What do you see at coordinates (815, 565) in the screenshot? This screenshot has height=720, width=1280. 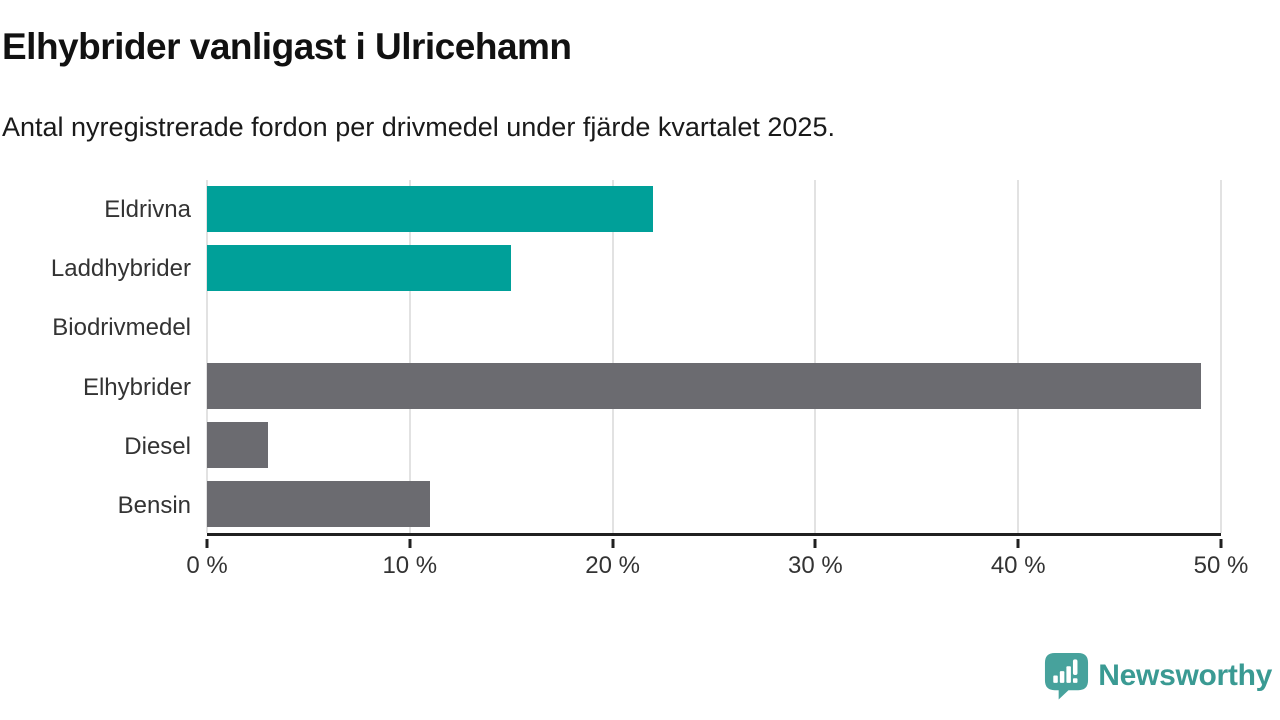 I see `x-tick-label: 30 %` at bounding box center [815, 565].